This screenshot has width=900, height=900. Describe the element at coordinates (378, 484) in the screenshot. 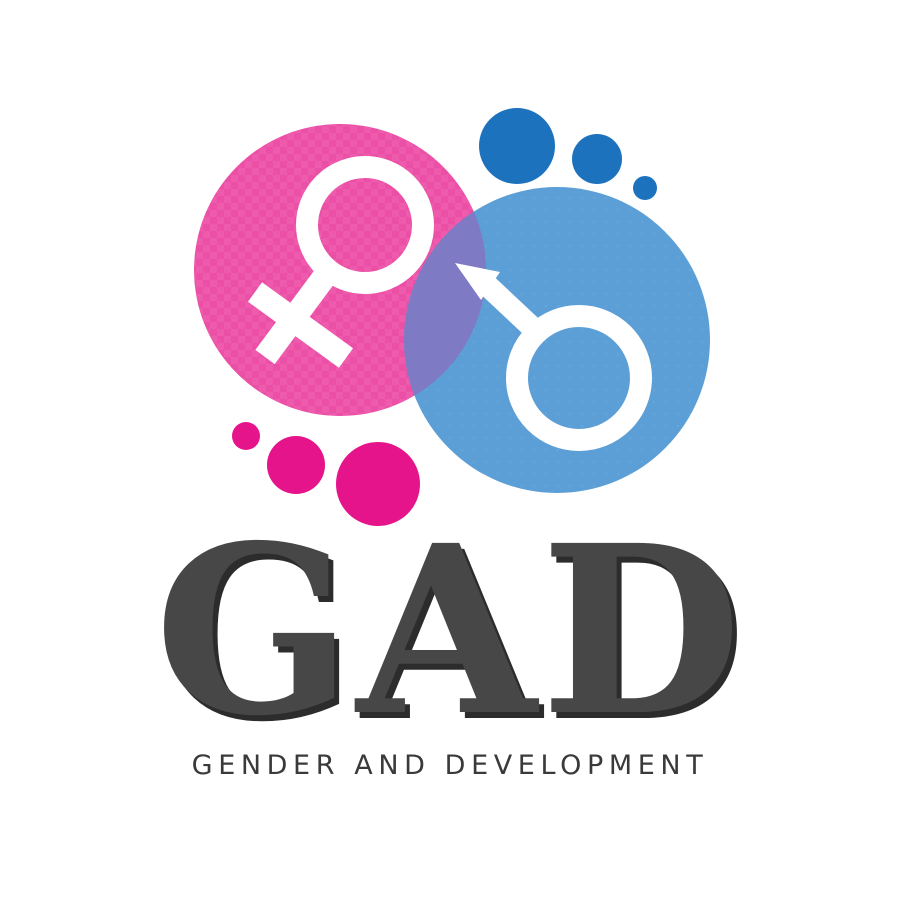

I see `pink-dot-large` at that location.